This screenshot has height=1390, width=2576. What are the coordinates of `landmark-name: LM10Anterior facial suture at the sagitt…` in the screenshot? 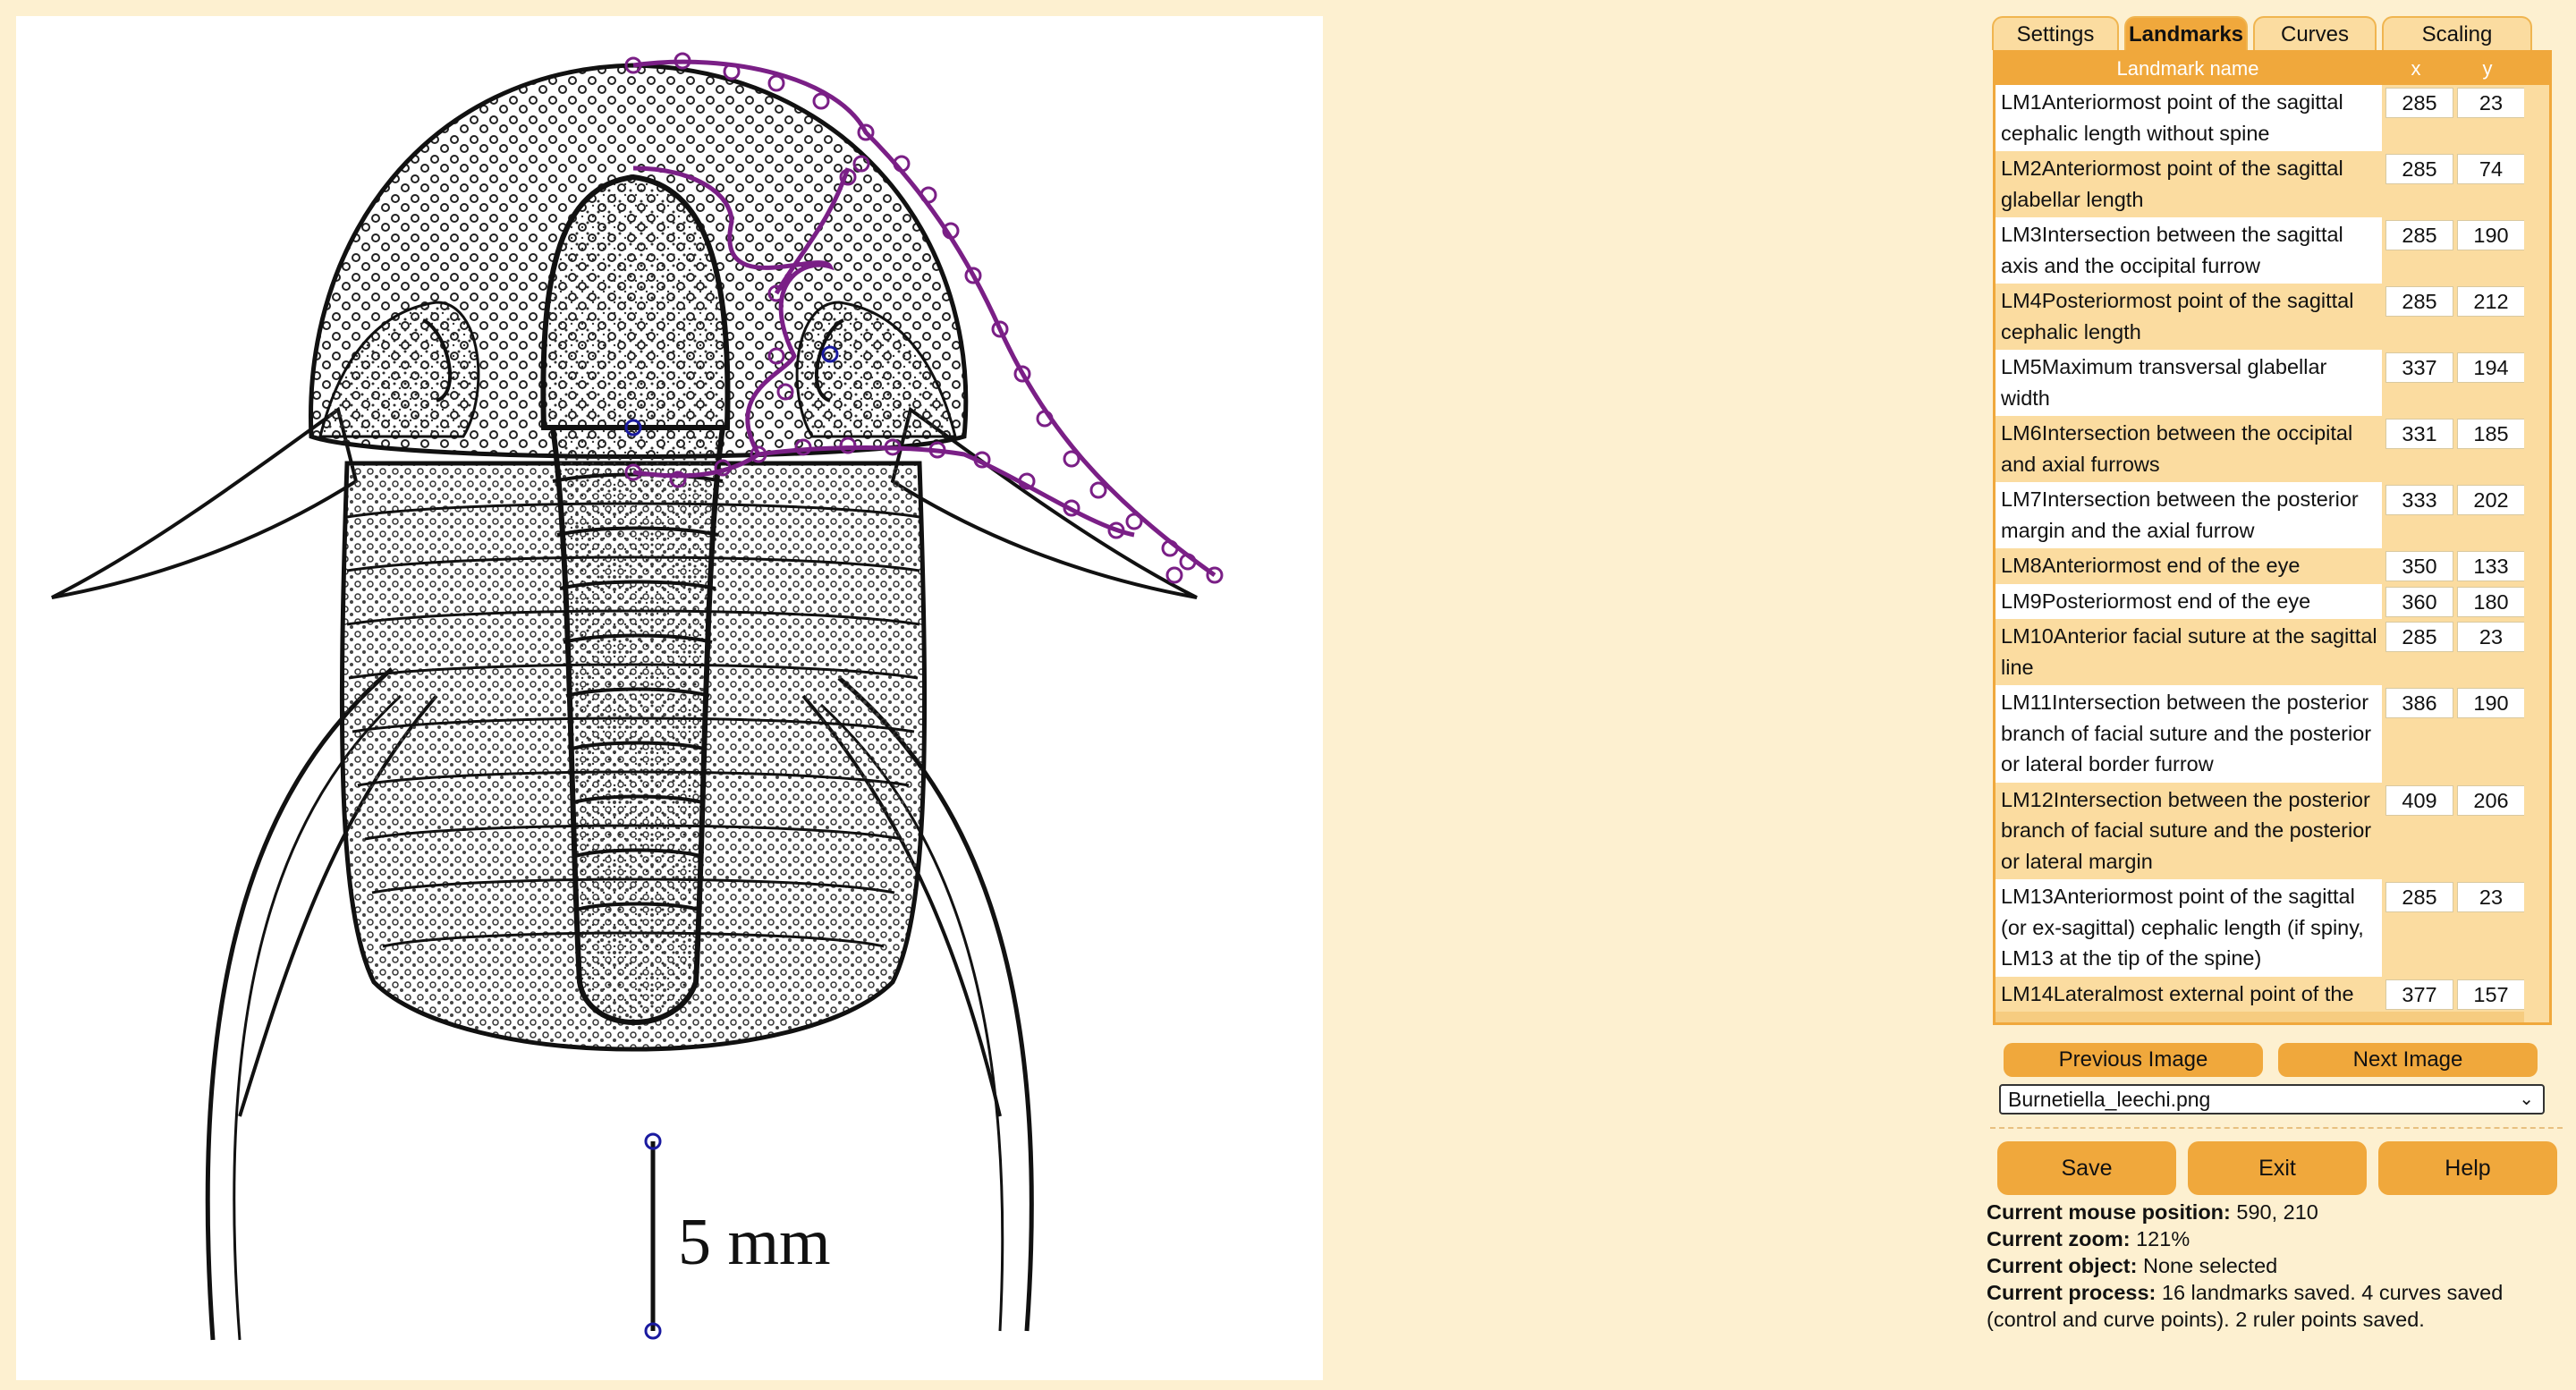 It's located at (2189, 652).